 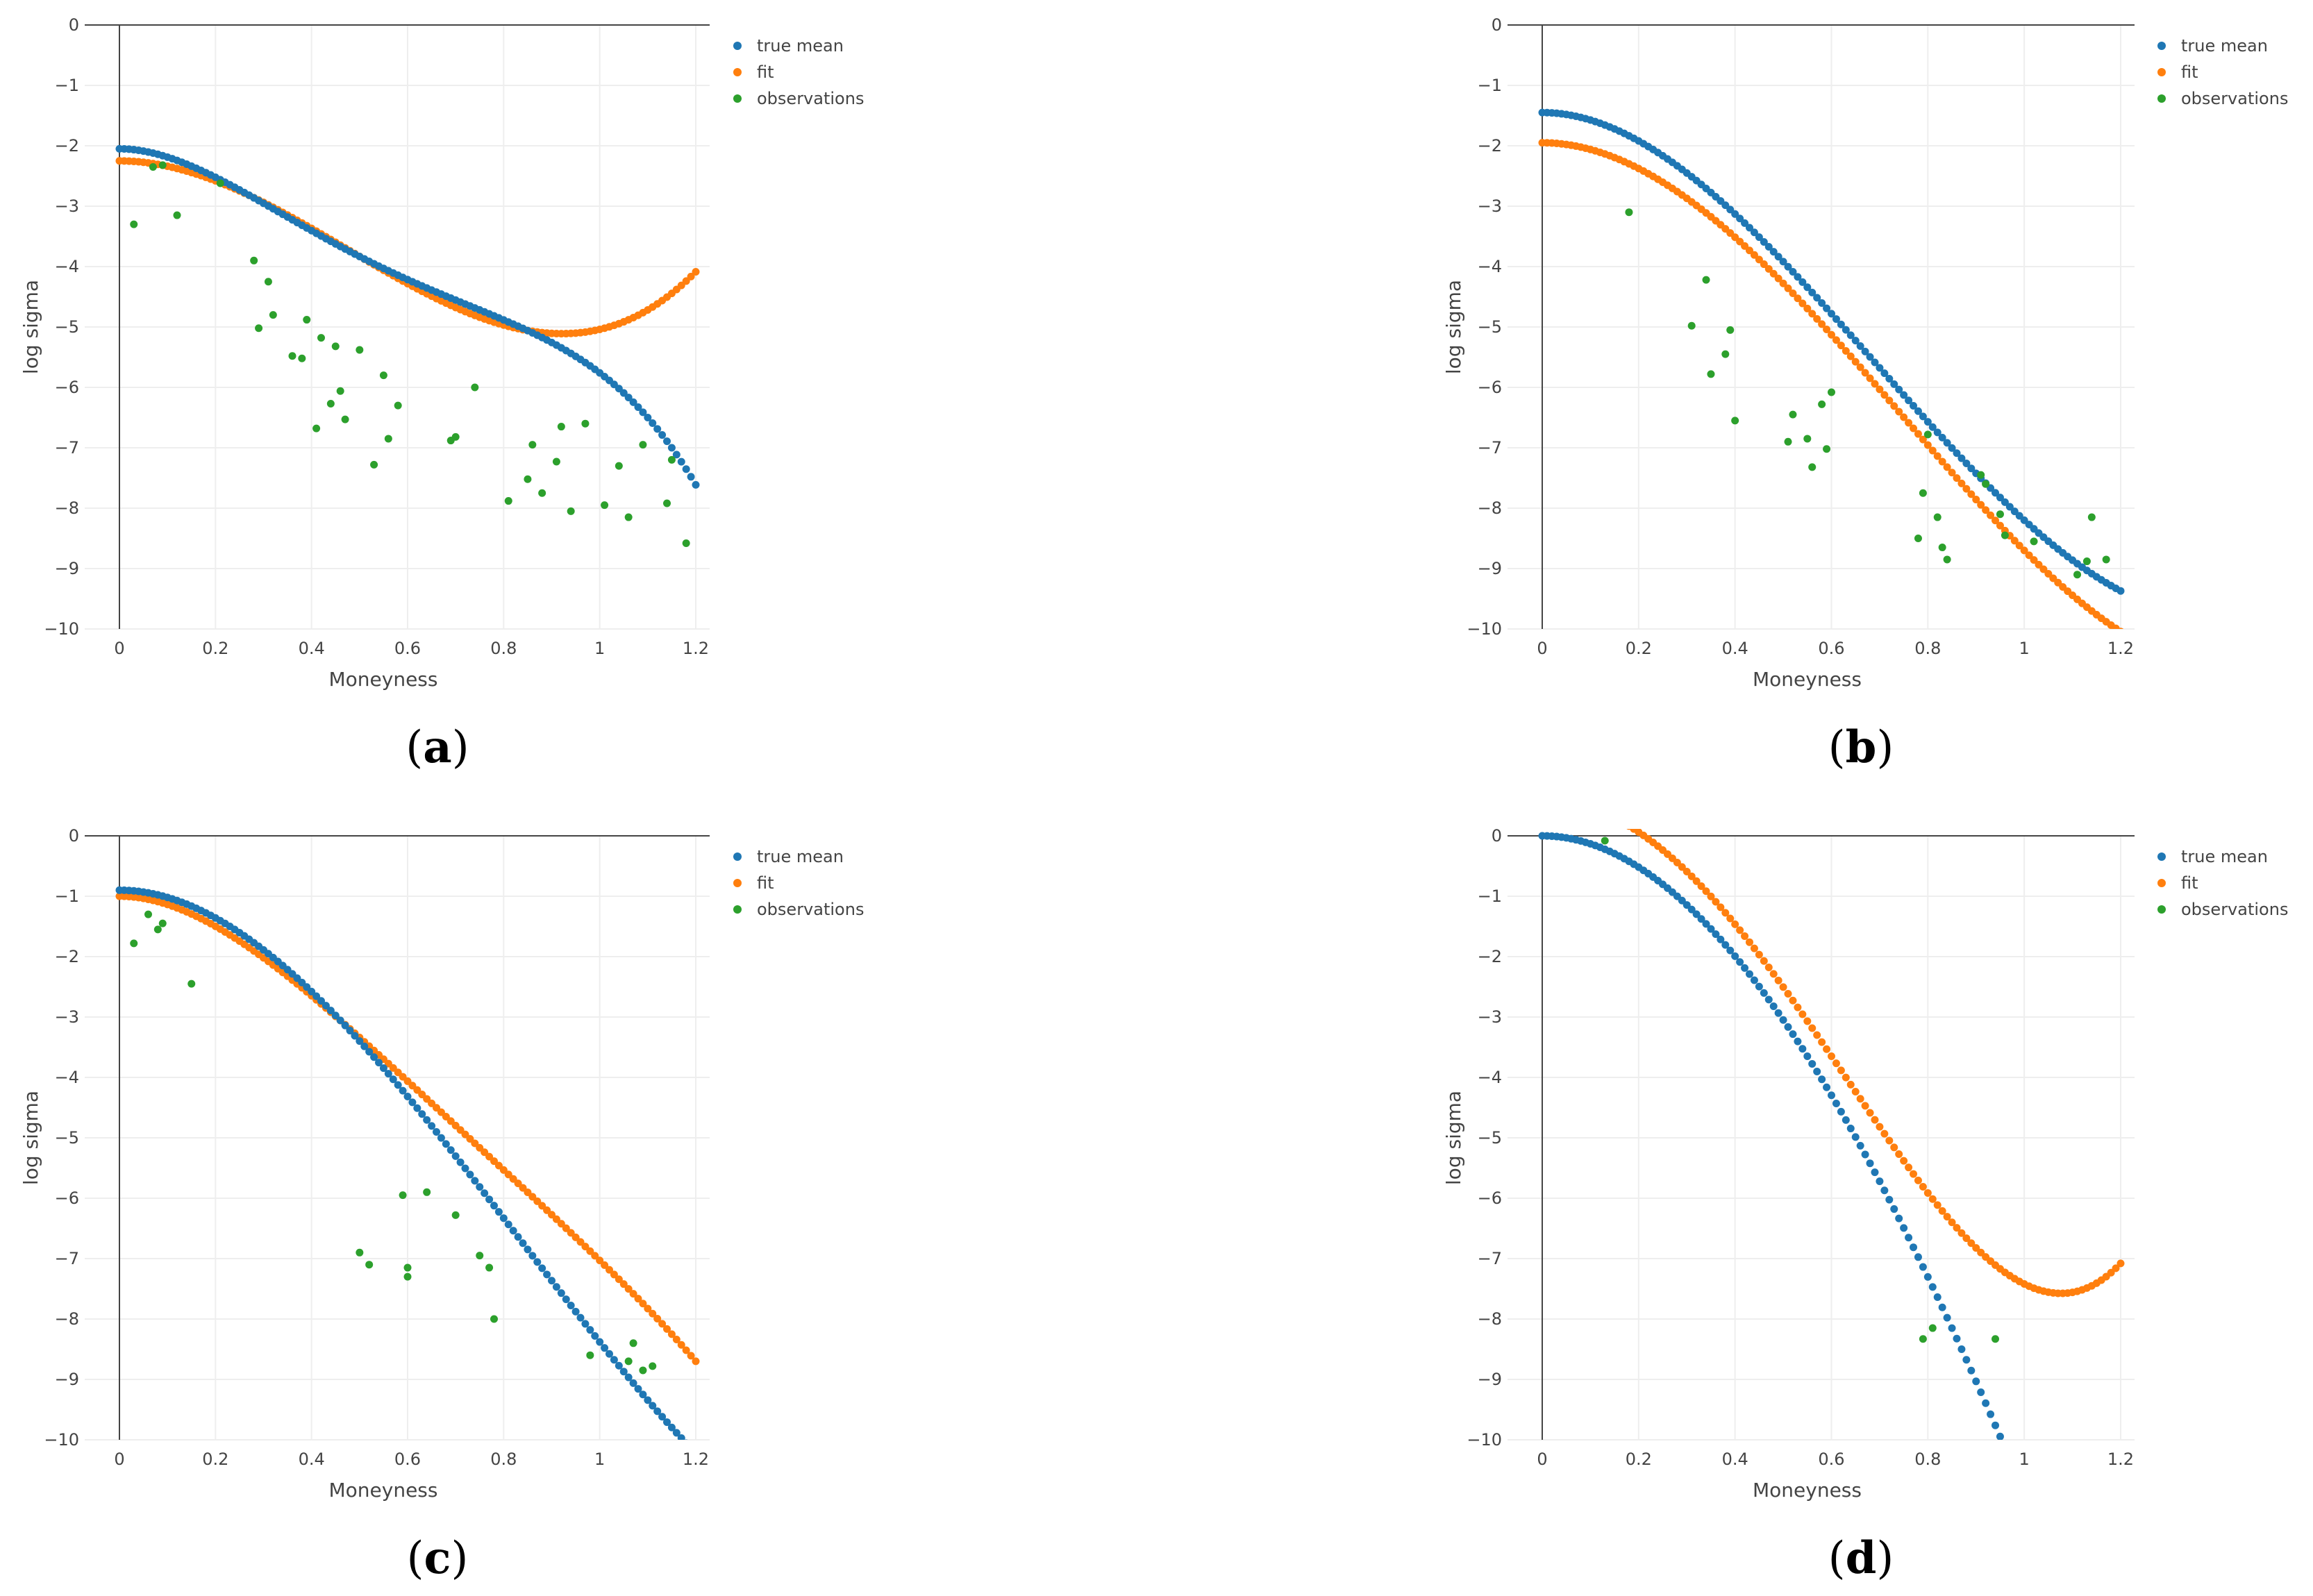 I want to click on panel-label-b: (b), so click(x=1861, y=747).